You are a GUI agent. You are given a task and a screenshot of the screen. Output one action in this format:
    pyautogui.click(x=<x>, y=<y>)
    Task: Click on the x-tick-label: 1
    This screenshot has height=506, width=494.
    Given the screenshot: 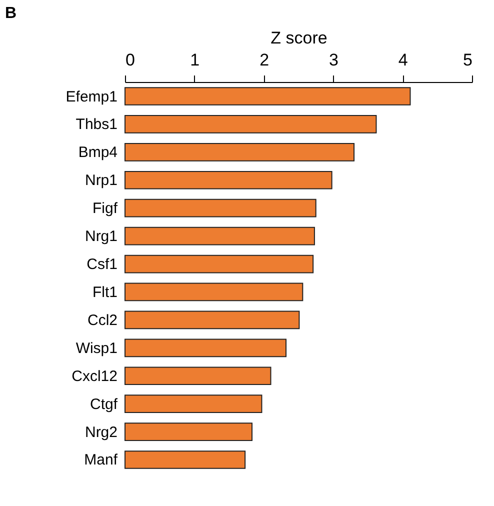 What is the action you would take?
    pyautogui.click(x=195, y=60)
    